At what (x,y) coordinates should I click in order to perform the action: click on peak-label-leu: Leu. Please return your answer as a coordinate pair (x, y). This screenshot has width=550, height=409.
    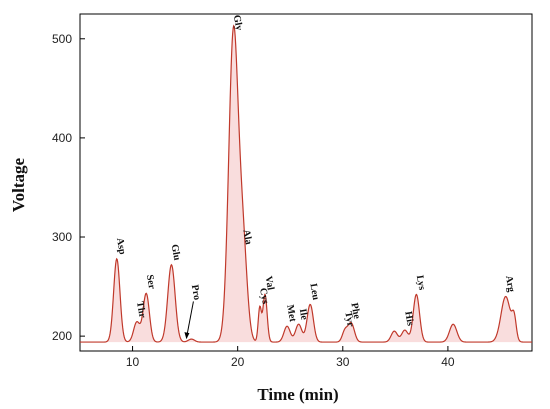
    Looking at the image, I should click on (314, 292).